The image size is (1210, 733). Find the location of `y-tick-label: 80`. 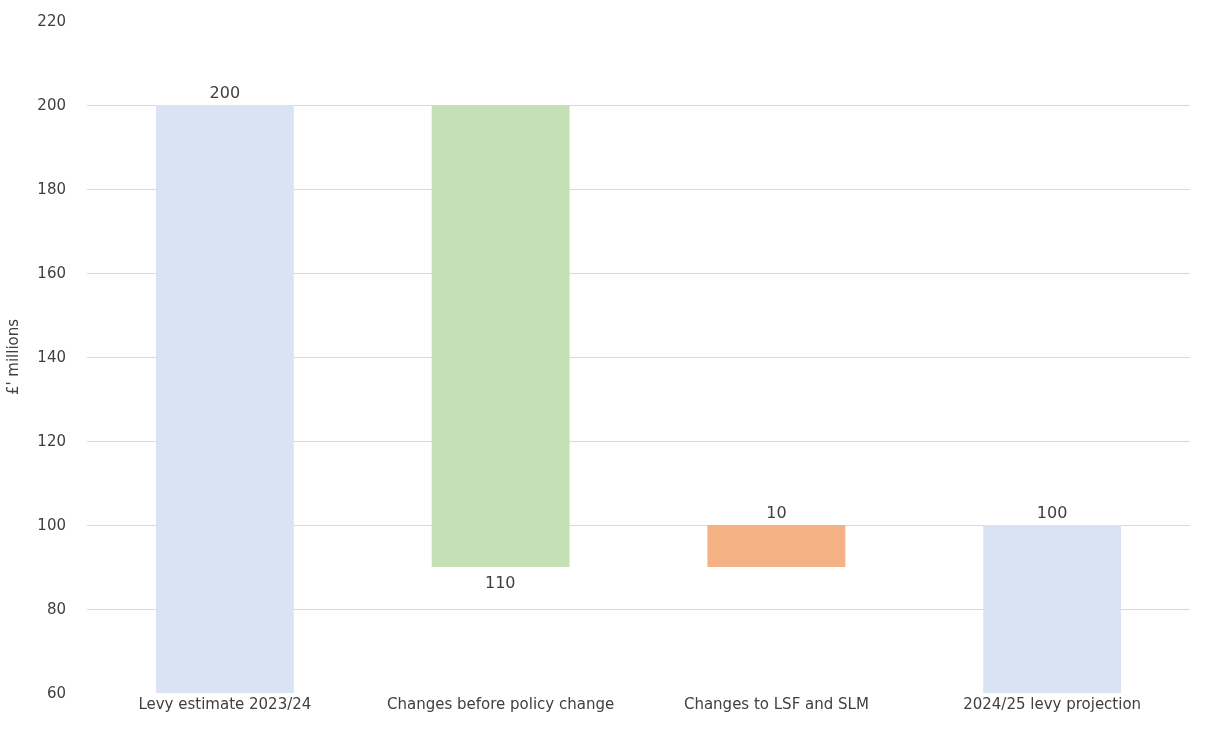

y-tick-label: 80 is located at coordinates (56, 609).